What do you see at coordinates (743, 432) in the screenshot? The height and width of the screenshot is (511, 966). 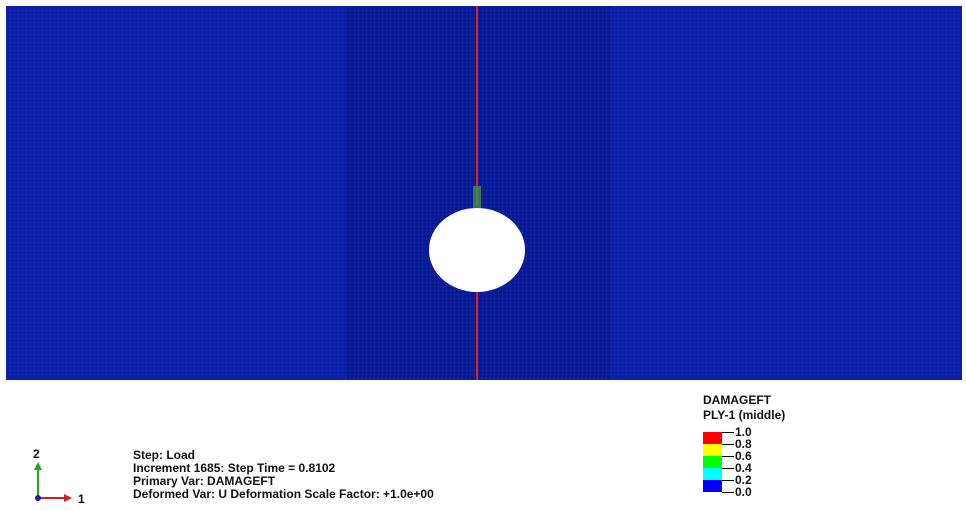 I see `legend-label-0: 1.0` at bounding box center [743, 432].